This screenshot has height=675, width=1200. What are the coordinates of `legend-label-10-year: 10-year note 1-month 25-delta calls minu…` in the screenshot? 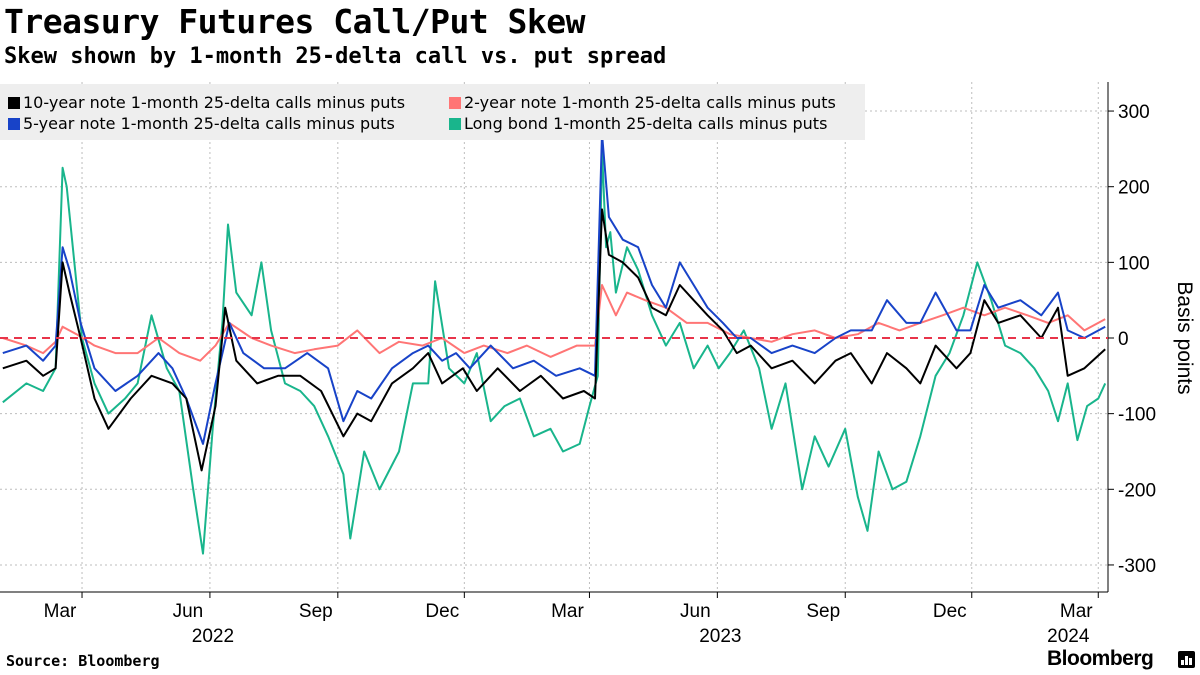 It's located at (214, 102).